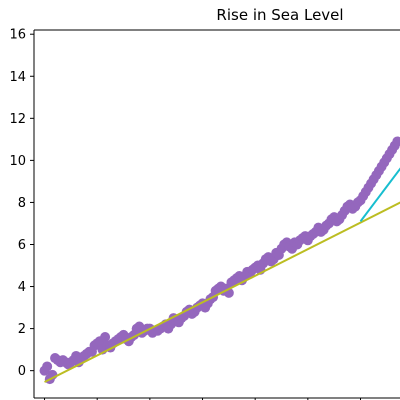 The height and width of the screenshot is (400, 400). What do you see at coordinates (22, 245) in the screenshot?
I see `y-tick-label: 6` at bounding box center [22, 245].